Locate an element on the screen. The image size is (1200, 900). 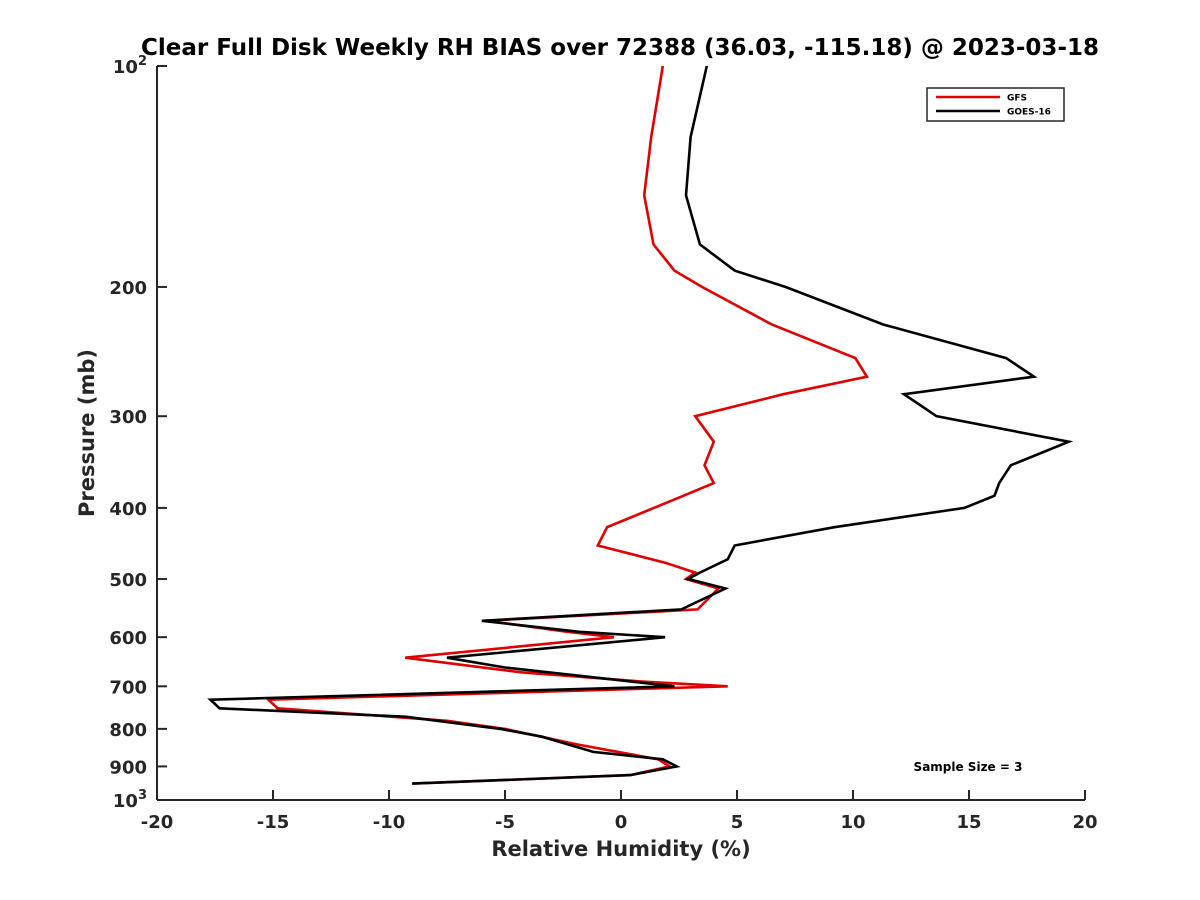
legend: GFS GOES-16 is located at coordinates (995, 104).